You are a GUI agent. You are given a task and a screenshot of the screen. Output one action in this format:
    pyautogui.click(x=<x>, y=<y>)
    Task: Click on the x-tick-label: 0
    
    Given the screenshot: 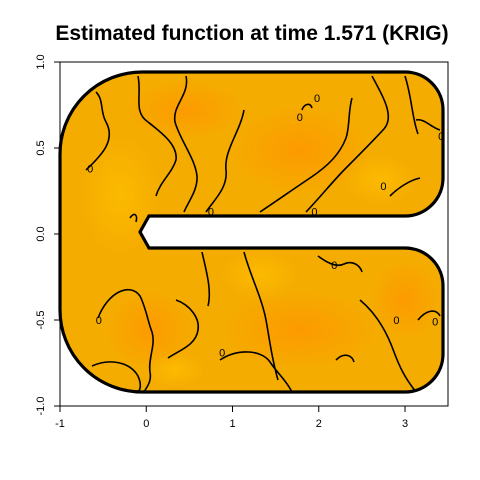 What is the action you would take?
    pyautogui.click(x=146, y=424)
    